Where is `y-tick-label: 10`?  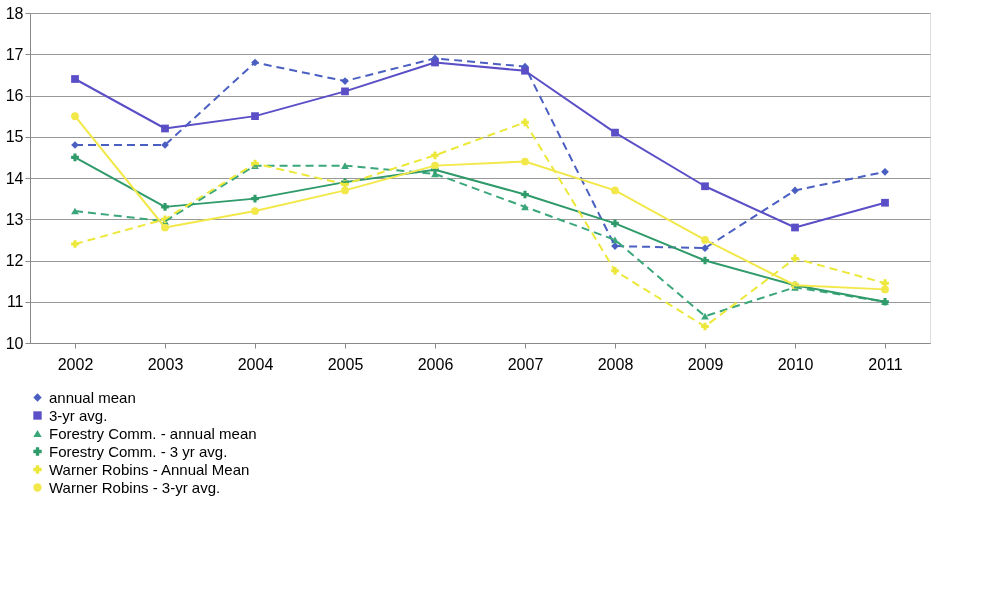
y-tick-label: 10 is located at coordinates (14, 343).